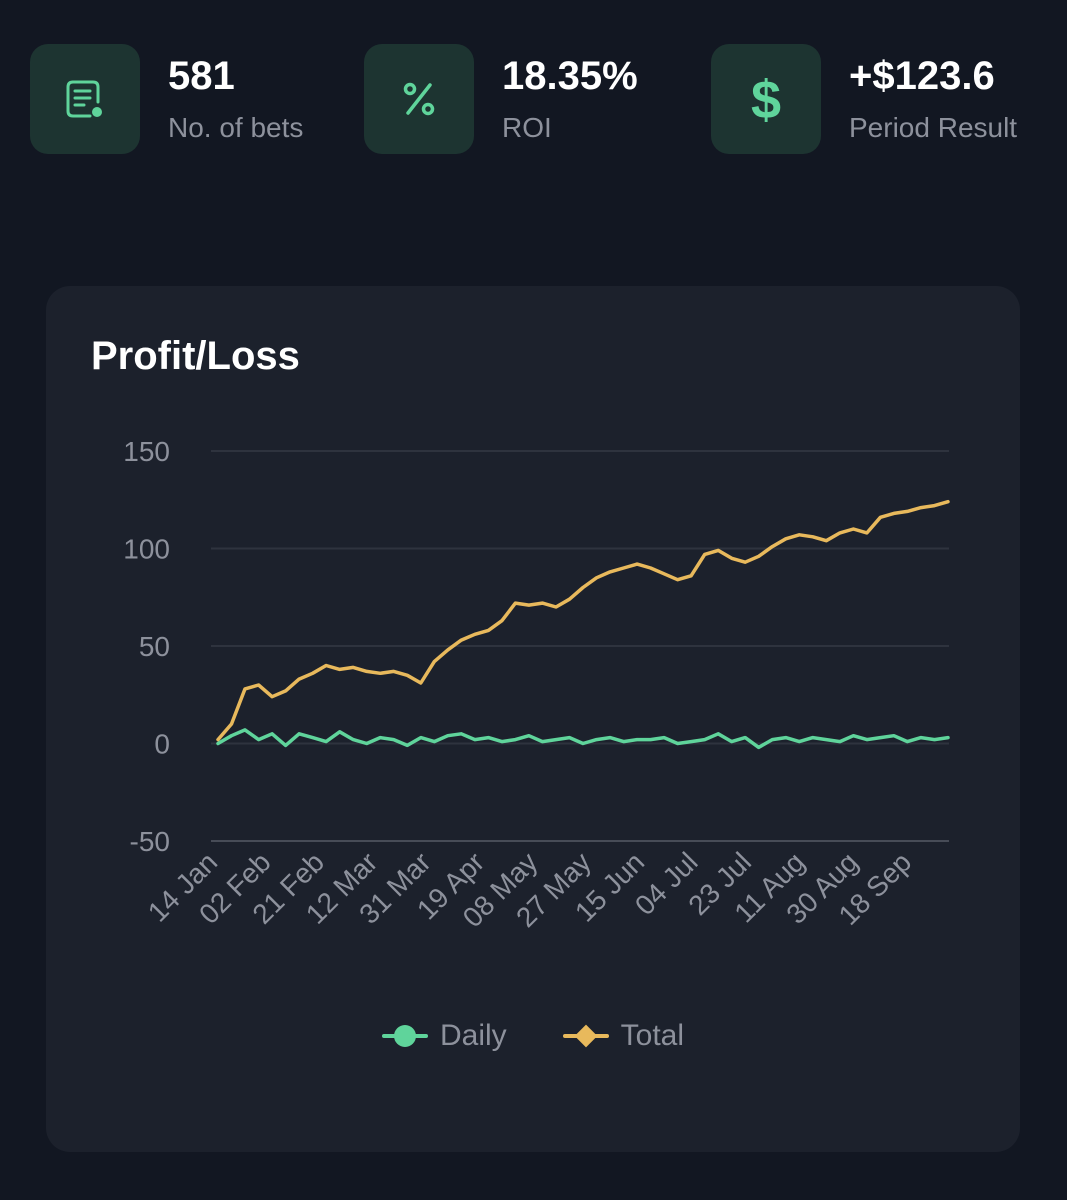 The image size is (1067, 1200). I want to click on receipt-icon, so click(85, 99).